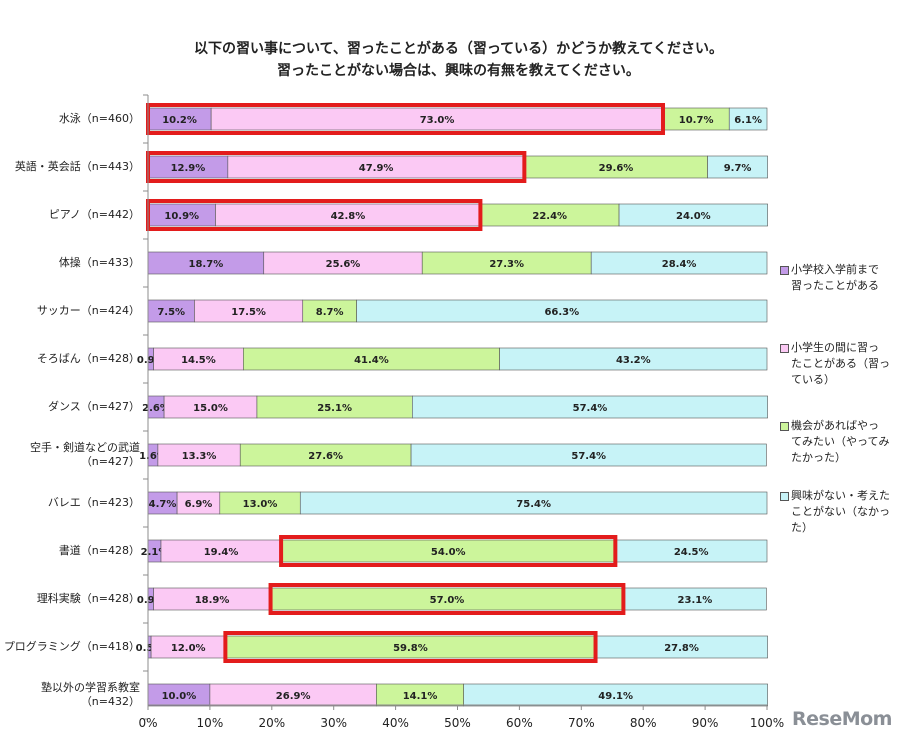 This screenshot has height=744, width=900. Describe the element at coordinates (549, 216) in the screenshot. I see `data-label: 22.4%` at that location.